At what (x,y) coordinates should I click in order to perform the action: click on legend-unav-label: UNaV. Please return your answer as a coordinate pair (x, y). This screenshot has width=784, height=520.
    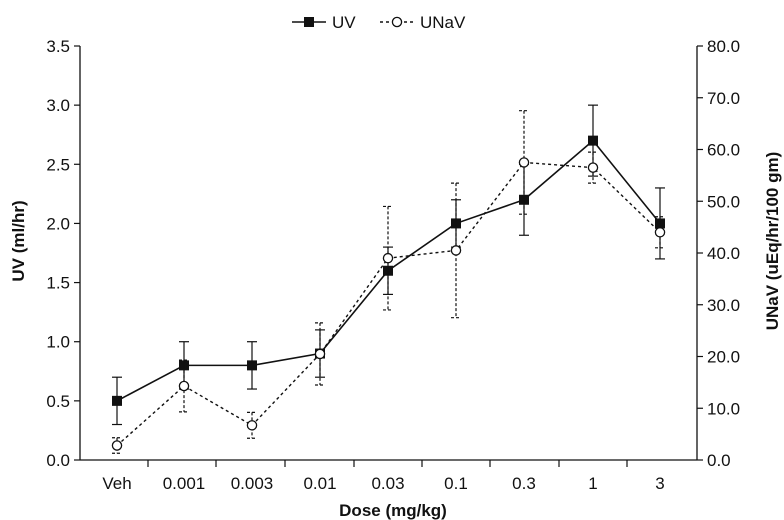
    Looking at the image, I should click on (443, 22).